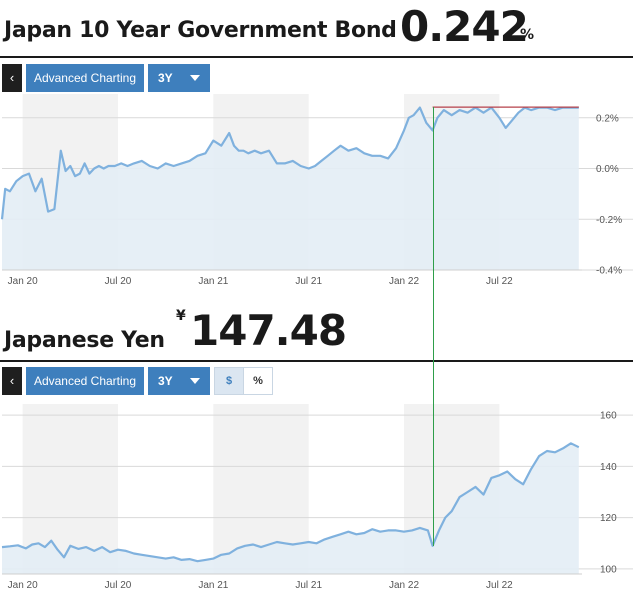 The width and height of the screenshot is (633, 602). What do you see at coordinates (165, 381) in the screenshot?
I see `yen-period-label: 3Y` at bounding box center [165, 381].